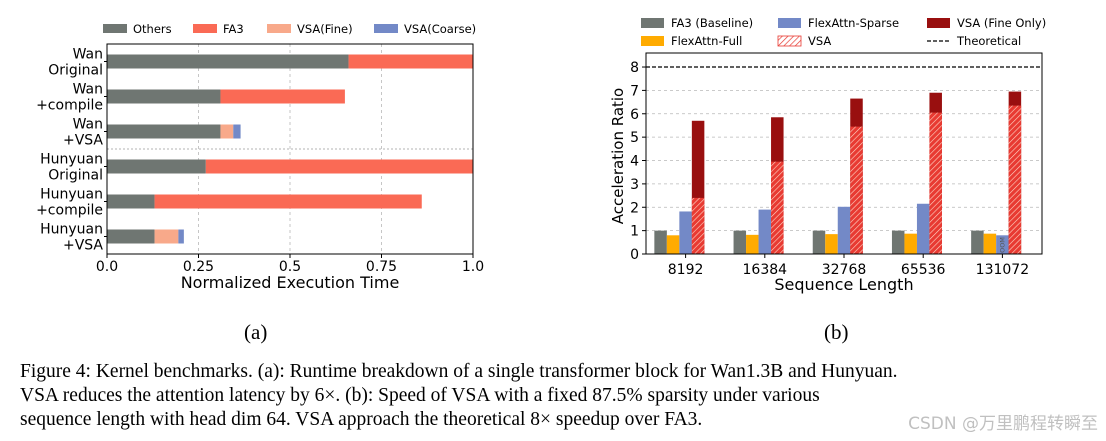 Image resolution: width=1106 pixels, height=441 pixels. Describe the element at coordinates (844, 270) in the screenshot. I see `x-tick-label-b: 32768` at that location.